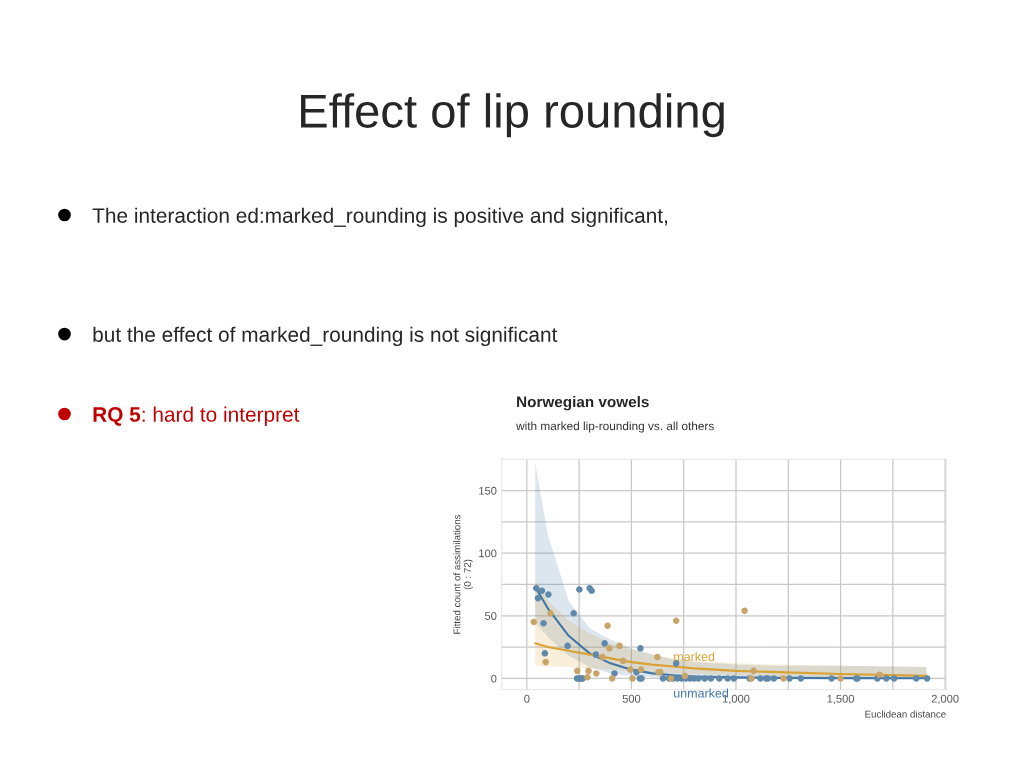  What do you see at coordinates (117, 416) in the screenshot?
I see `text: RQ 5` at bounding box center [117, 416].